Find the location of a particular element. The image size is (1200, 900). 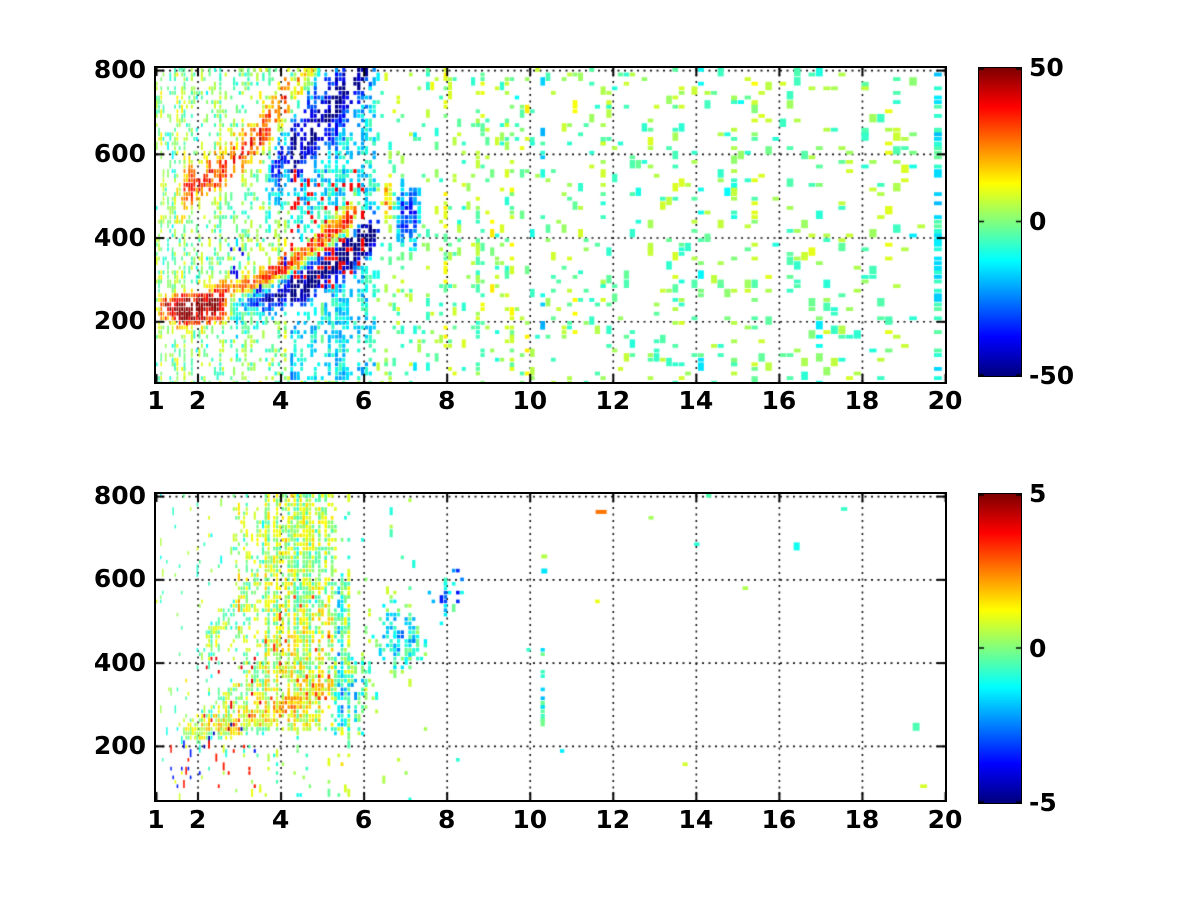

colorbar-tick-label: 5 is located at coordinates (1038, 493).